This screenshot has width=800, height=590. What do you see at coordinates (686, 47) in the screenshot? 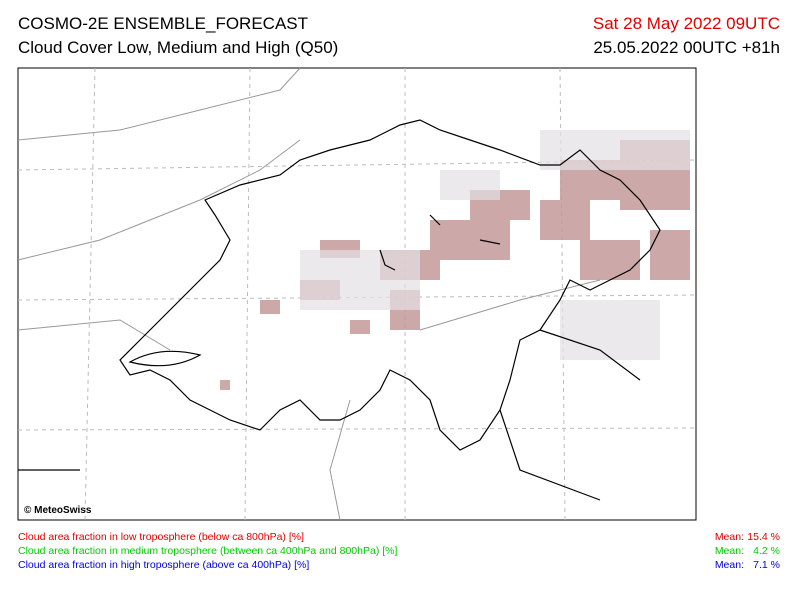
I see `run-time: 25.05.2022 00UTC +81h` at bounding box center [686, 47].